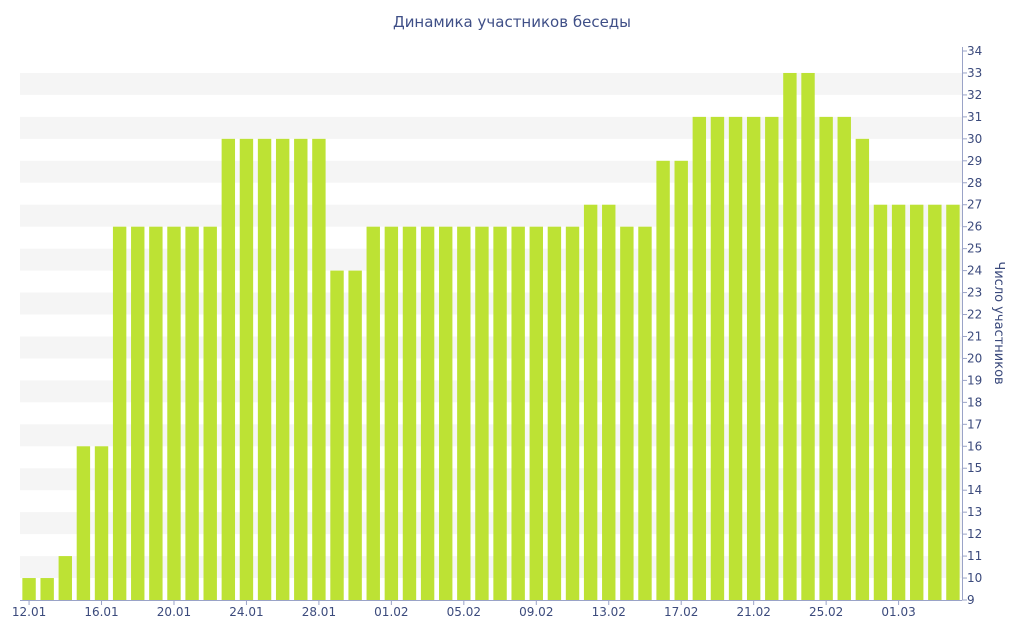  What do you see at coordinates (974, 512) in the screenshot?
I see `y-tick-label: 13` at bounding box center [974, 512].